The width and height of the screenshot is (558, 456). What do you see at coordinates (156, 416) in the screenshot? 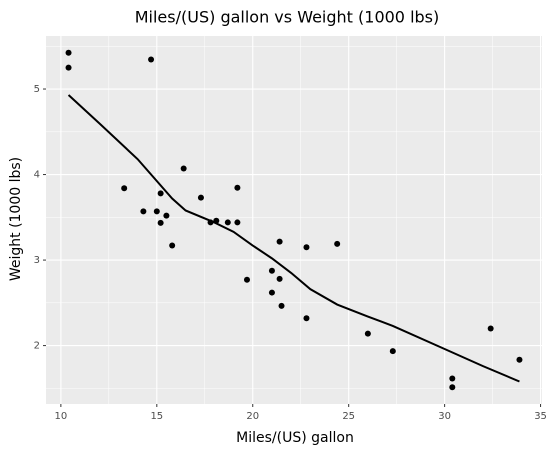
I see `x-tick-label: 15` at bounding box center [156, 416].